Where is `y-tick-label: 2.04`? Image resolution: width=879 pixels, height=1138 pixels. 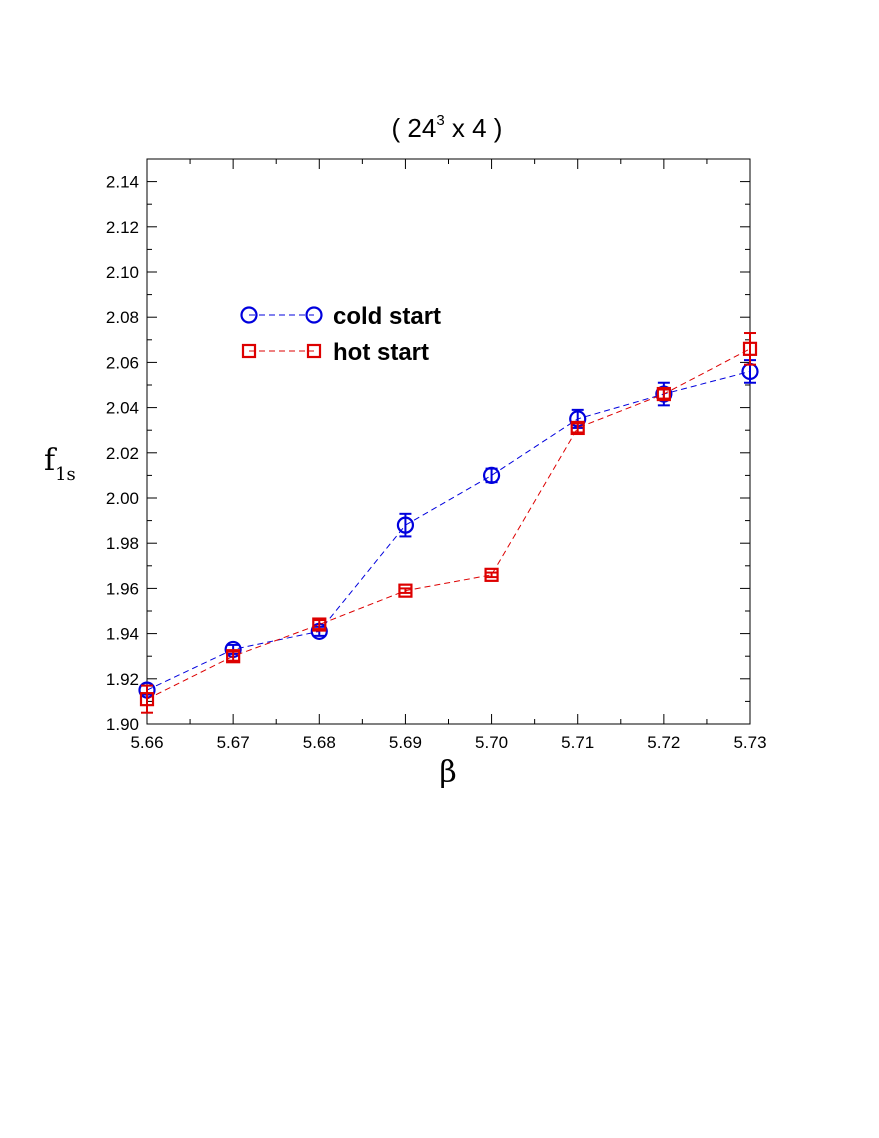
y-tick-label: 2.04 is located at coordinates (122, 408).